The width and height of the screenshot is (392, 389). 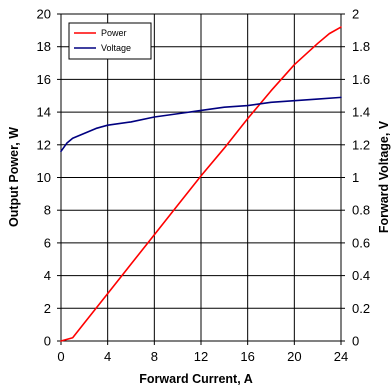 I want to click on y-tick-label: 12, so click(x=44, y=144).